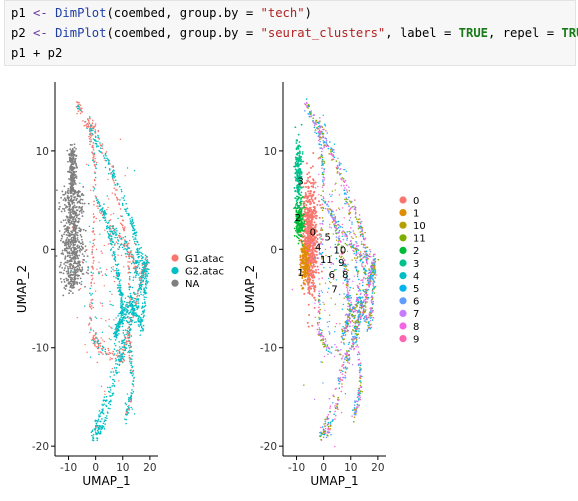  I want to click on y-tick-label: 10, so click(42, 152).